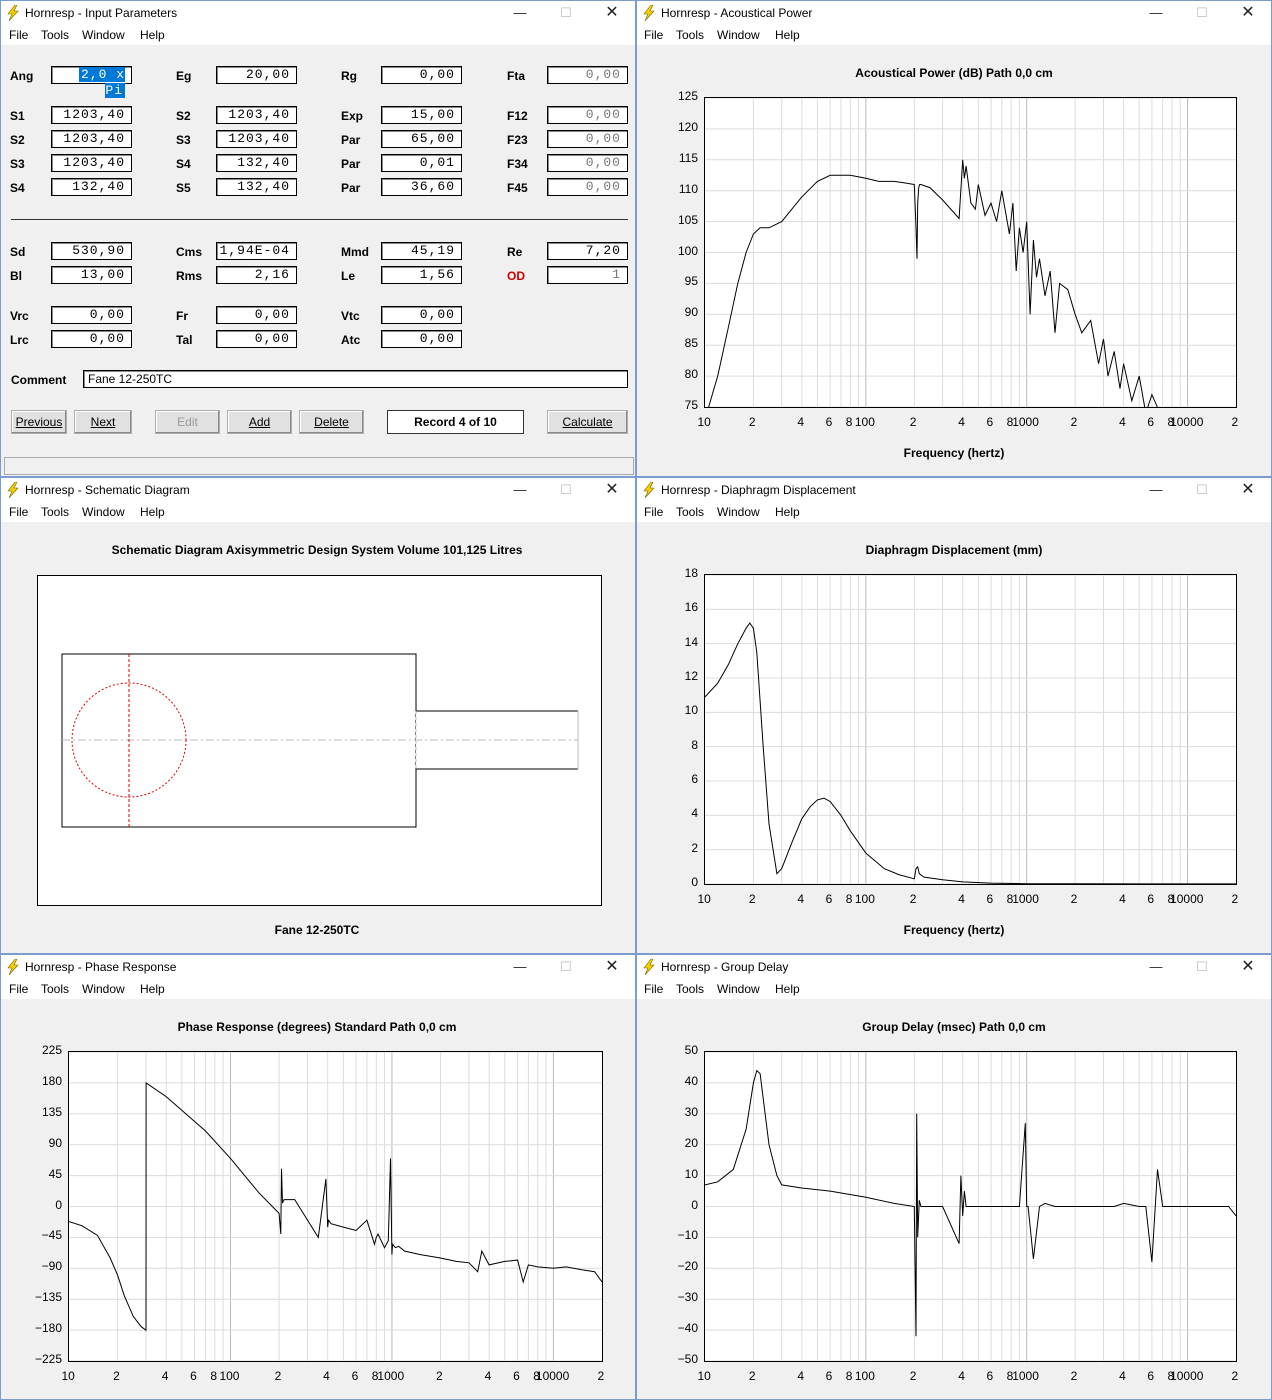 The height and width of the screenshot is (1400, 1272). I want to click on x-tick-label: 6, so click(193, 1376).